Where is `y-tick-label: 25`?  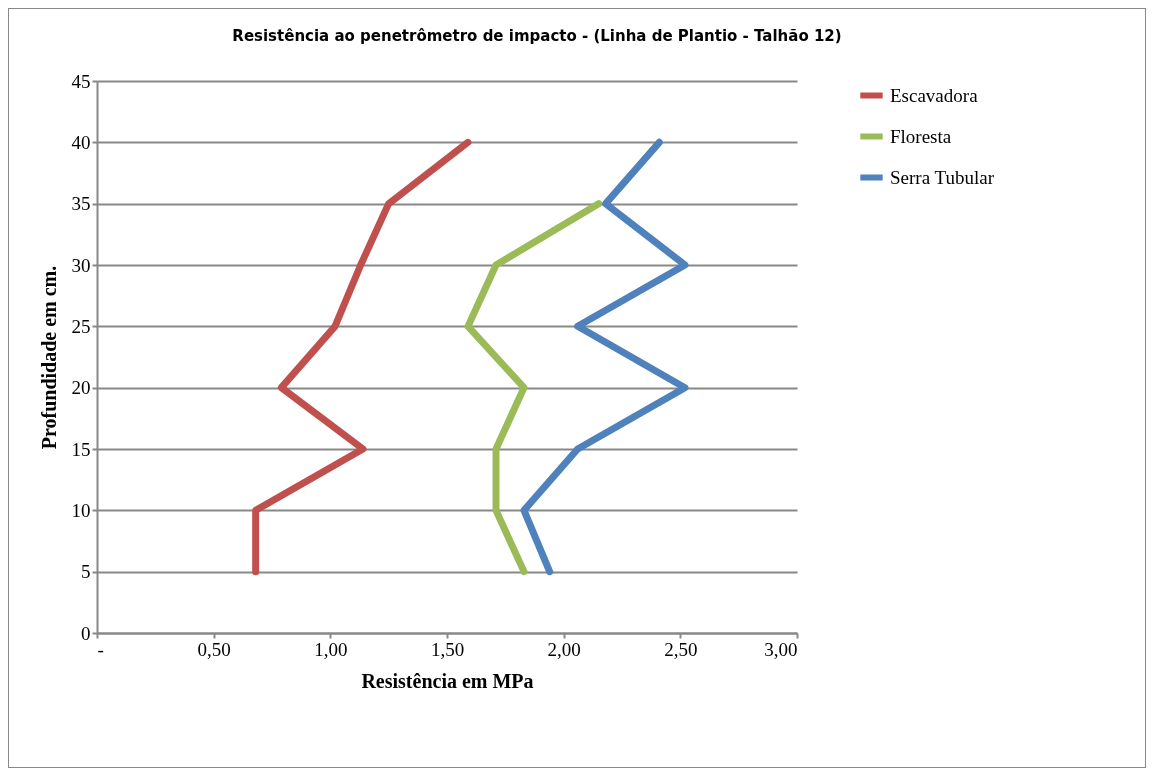 y-tick-label: 25 is located at coordinates (81, 326).